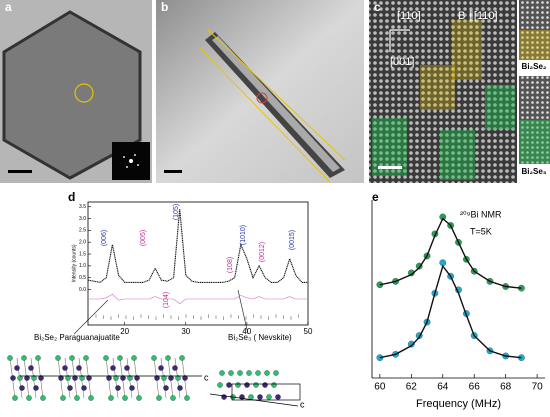 The height and width of the screenshot is (417, 550). What do you see at coordinates (412, 387) in the screenshot?
I see `x-tick-label: 62` at bounding box center [412, 387].